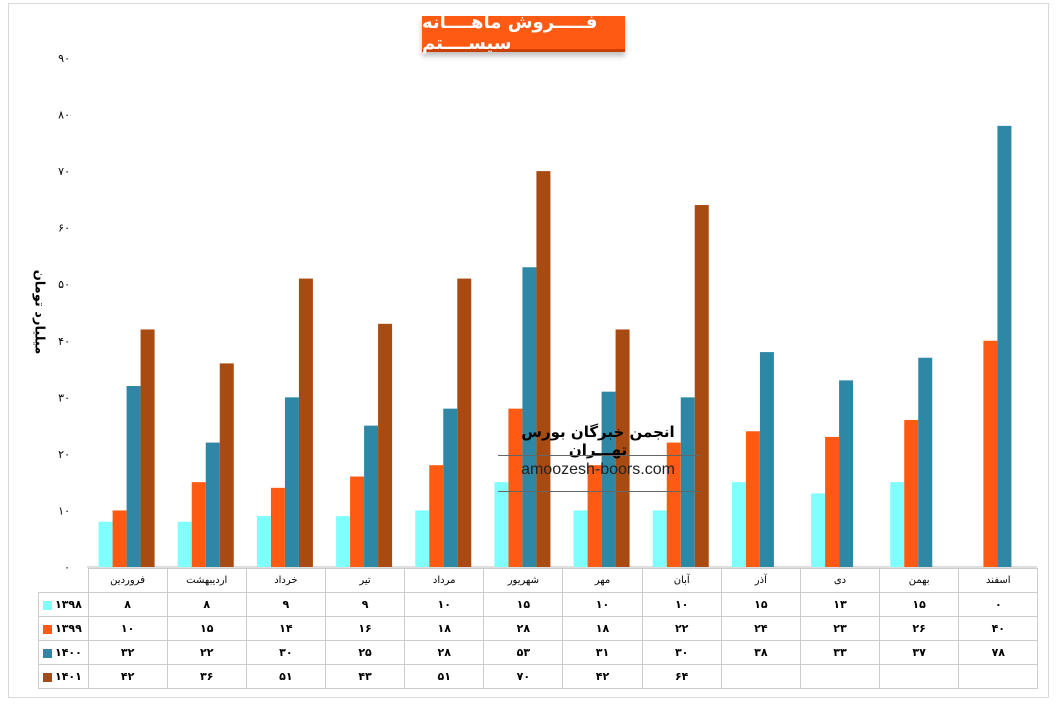 Image resolution: width=1057 pixels, height=705 pixels. What do you see at coordinates (998, 604) in the screenshot?
I see `data-label: ۰` at bounding box center [998, 604].